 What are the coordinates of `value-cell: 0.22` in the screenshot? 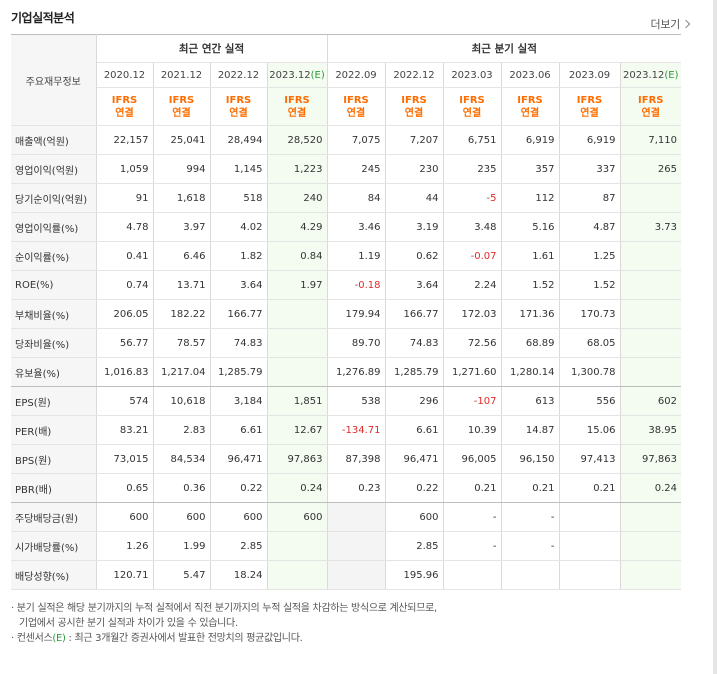 It's located at (239, 488).